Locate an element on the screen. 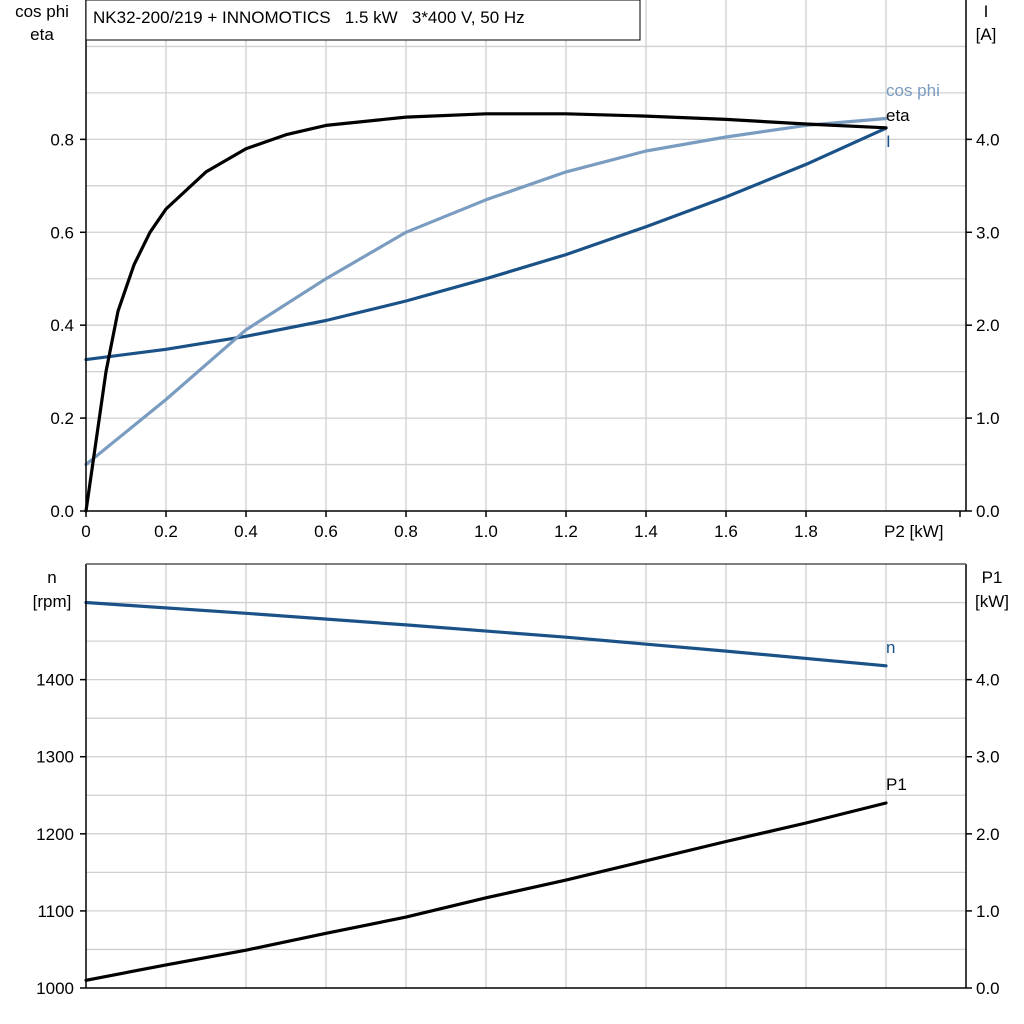 This screenshot has width=1024, height=1024. series-line-n is located at coordinates (486, 634).